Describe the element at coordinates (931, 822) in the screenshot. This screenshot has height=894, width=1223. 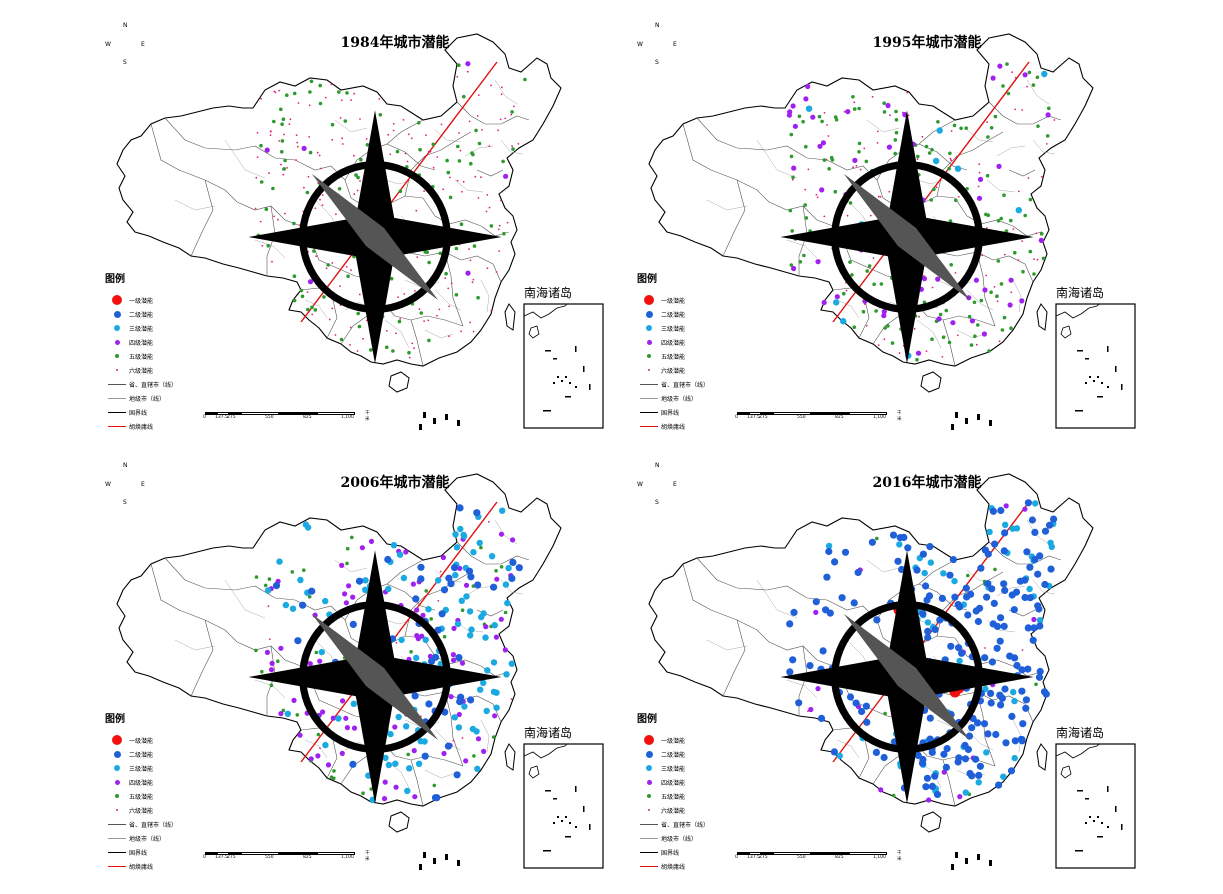
I see `hainan-island` at that location.